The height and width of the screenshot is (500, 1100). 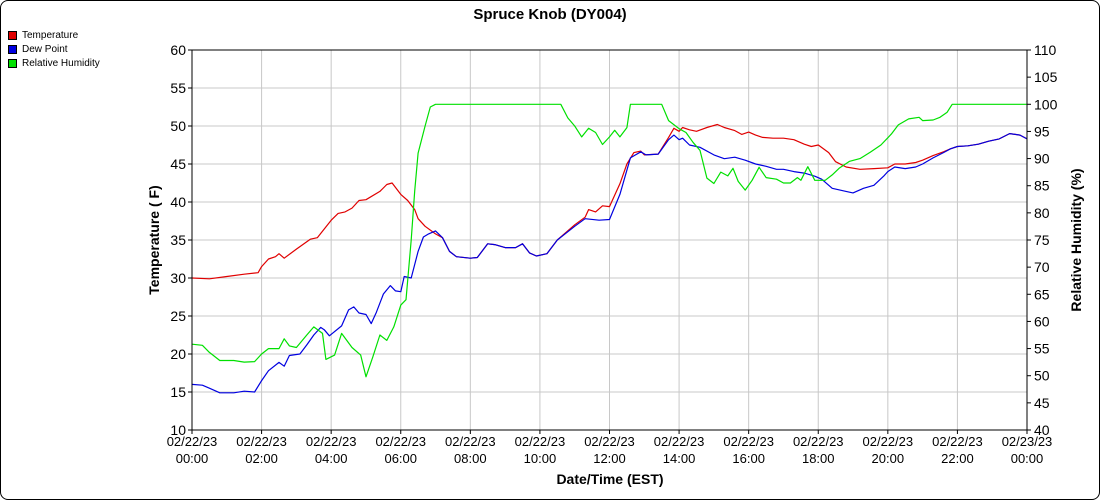 I want to click on left-tick-label: 60, so click(x=178, y=50).